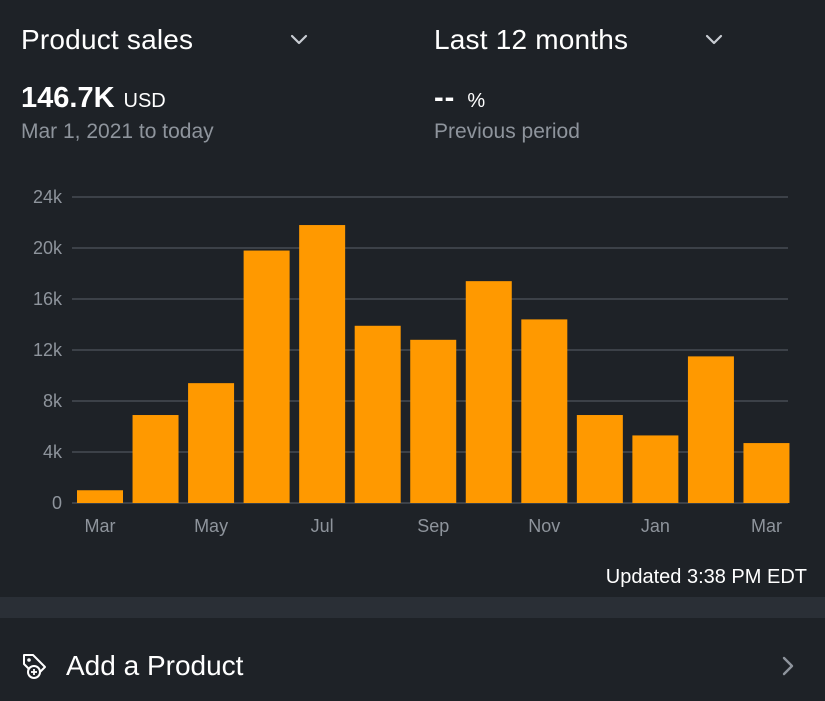 The image size is (825, 701). I want to click on add-product-label: Add a Product, so click(155, 665).